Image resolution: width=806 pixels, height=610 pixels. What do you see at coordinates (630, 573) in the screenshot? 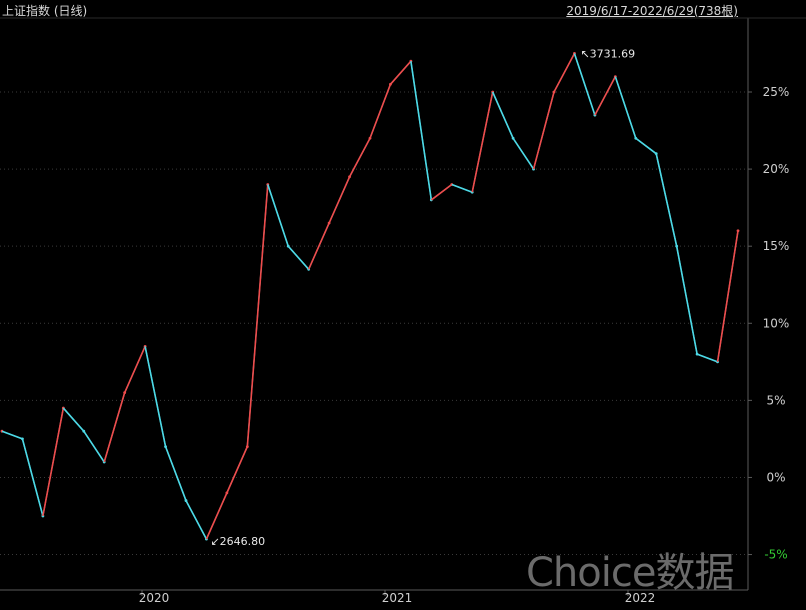
I see `watermark-logo: Choice数据` at bounding box center [630, 573].